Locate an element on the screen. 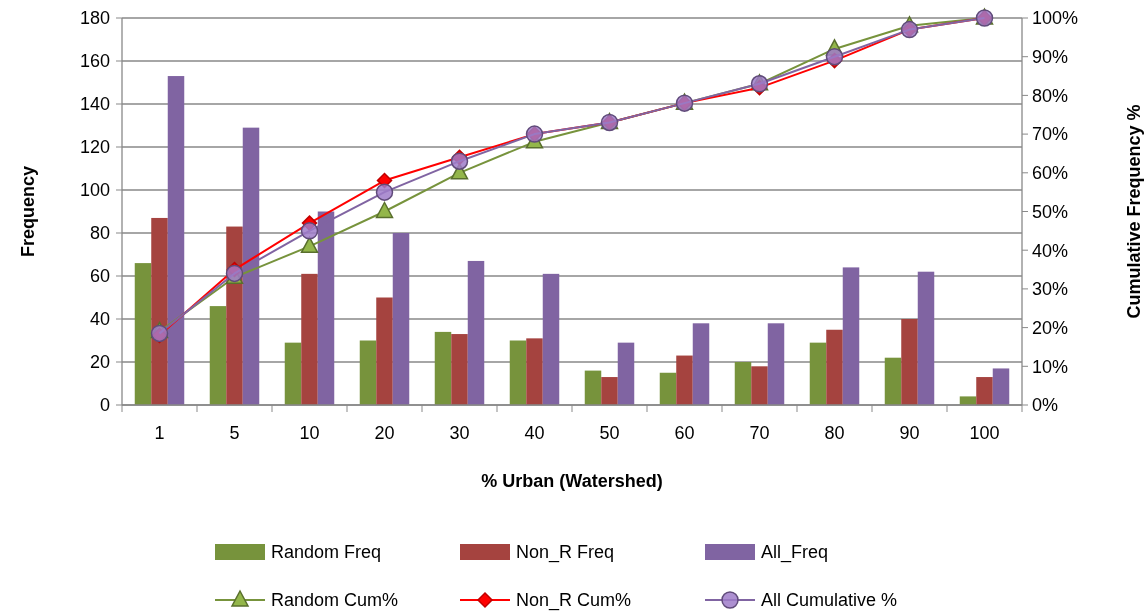 This screenshot has width=1148, height=615. legend-label: Random Cum% is located at coordinates (335, 600).